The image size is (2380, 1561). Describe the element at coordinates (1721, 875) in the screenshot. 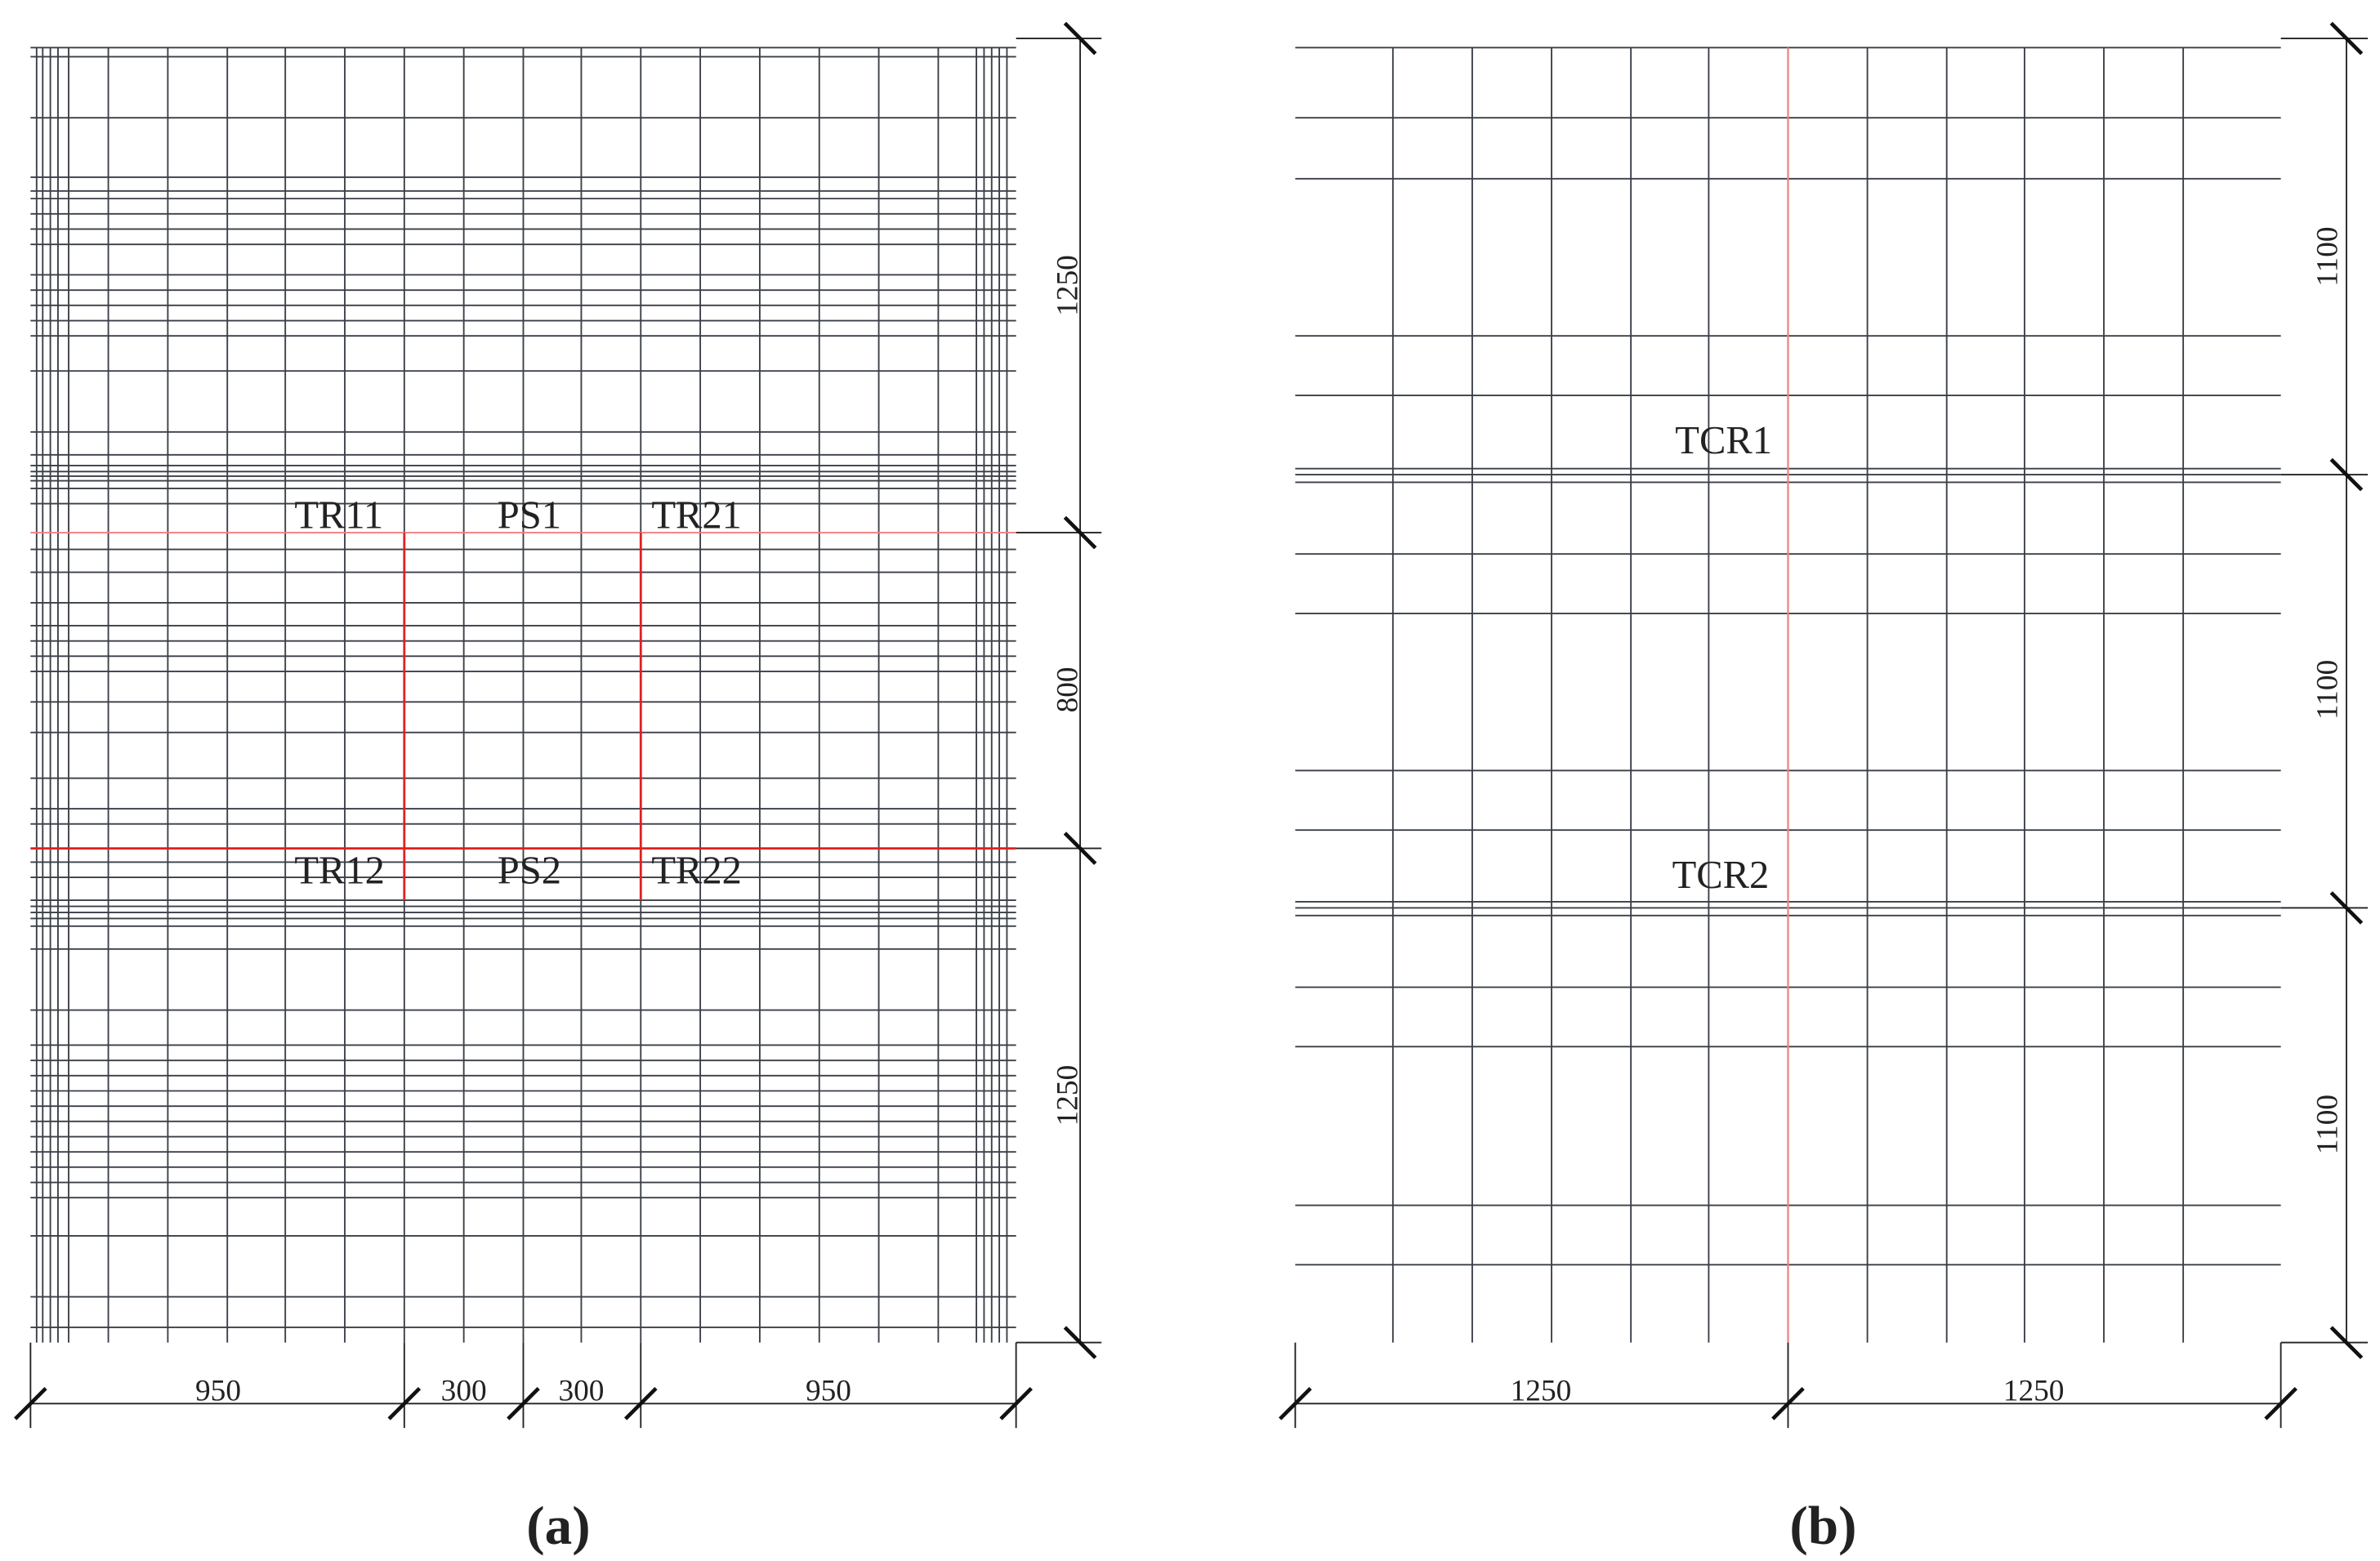

I see `sensor-label: TCR2` at that location.